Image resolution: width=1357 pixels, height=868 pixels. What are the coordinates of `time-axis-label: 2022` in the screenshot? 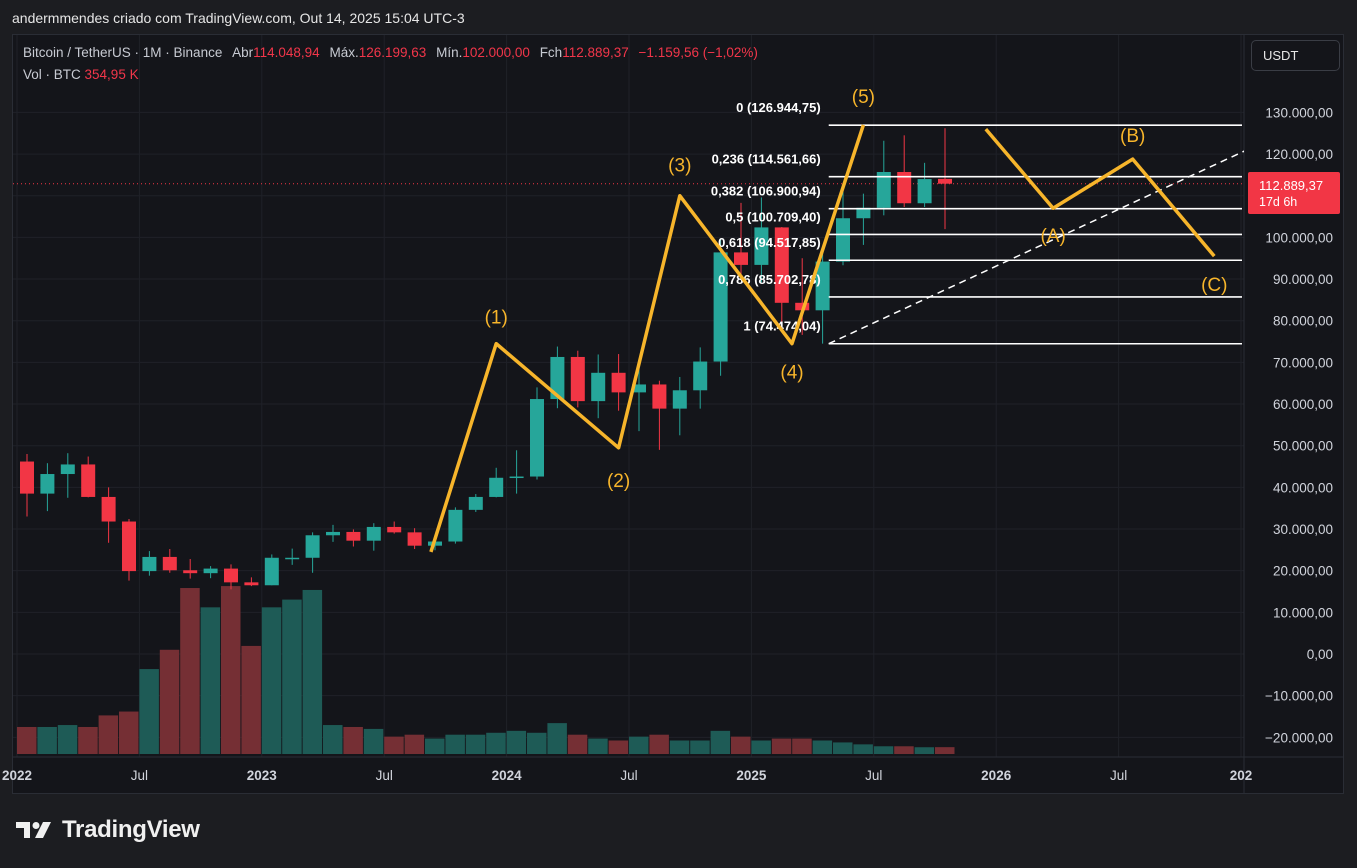 It's located at (17, 775).